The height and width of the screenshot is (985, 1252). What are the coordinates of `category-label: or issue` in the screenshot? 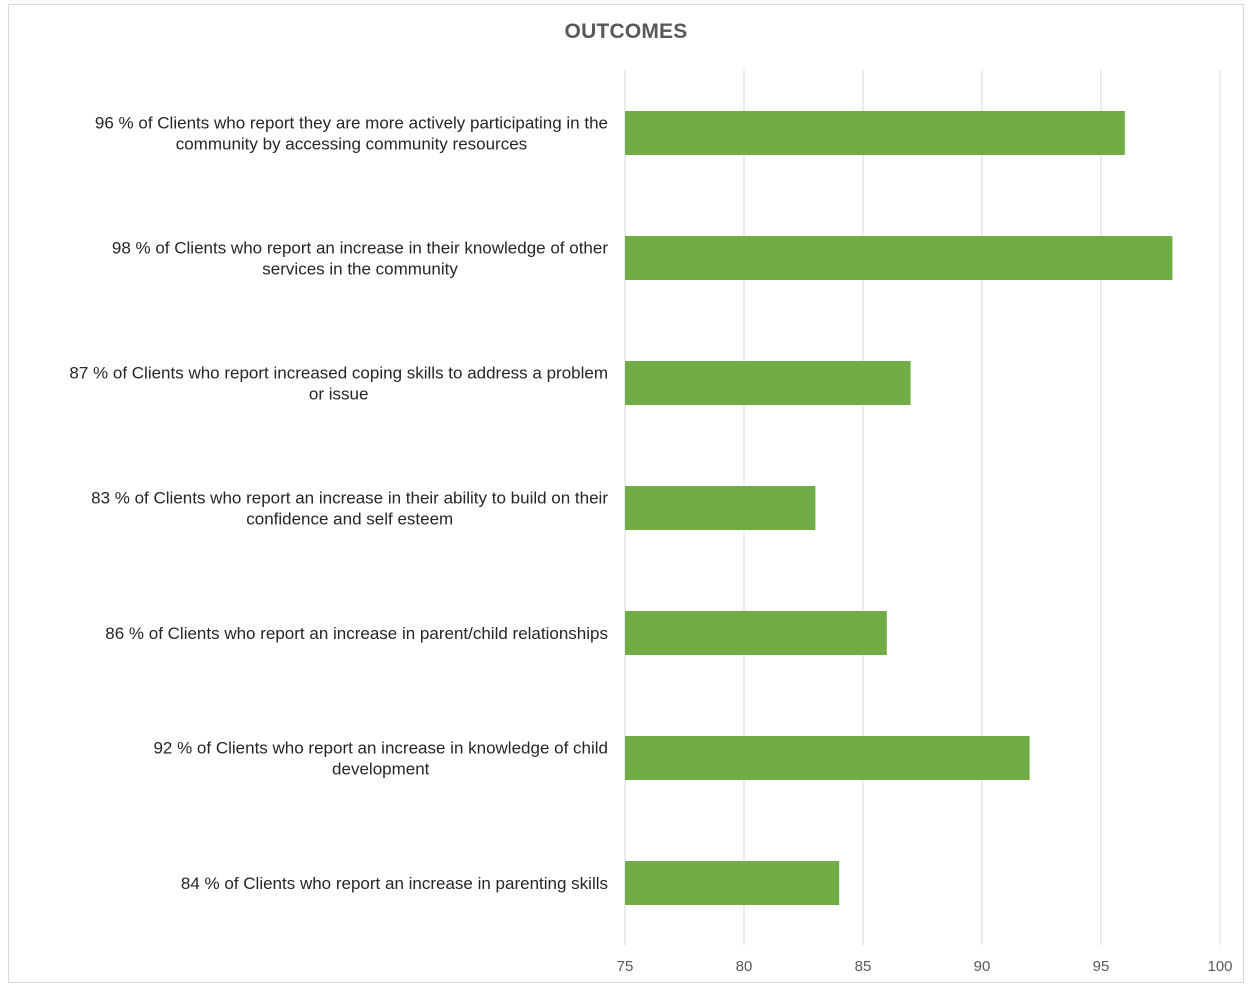 It's located at (339, 394).